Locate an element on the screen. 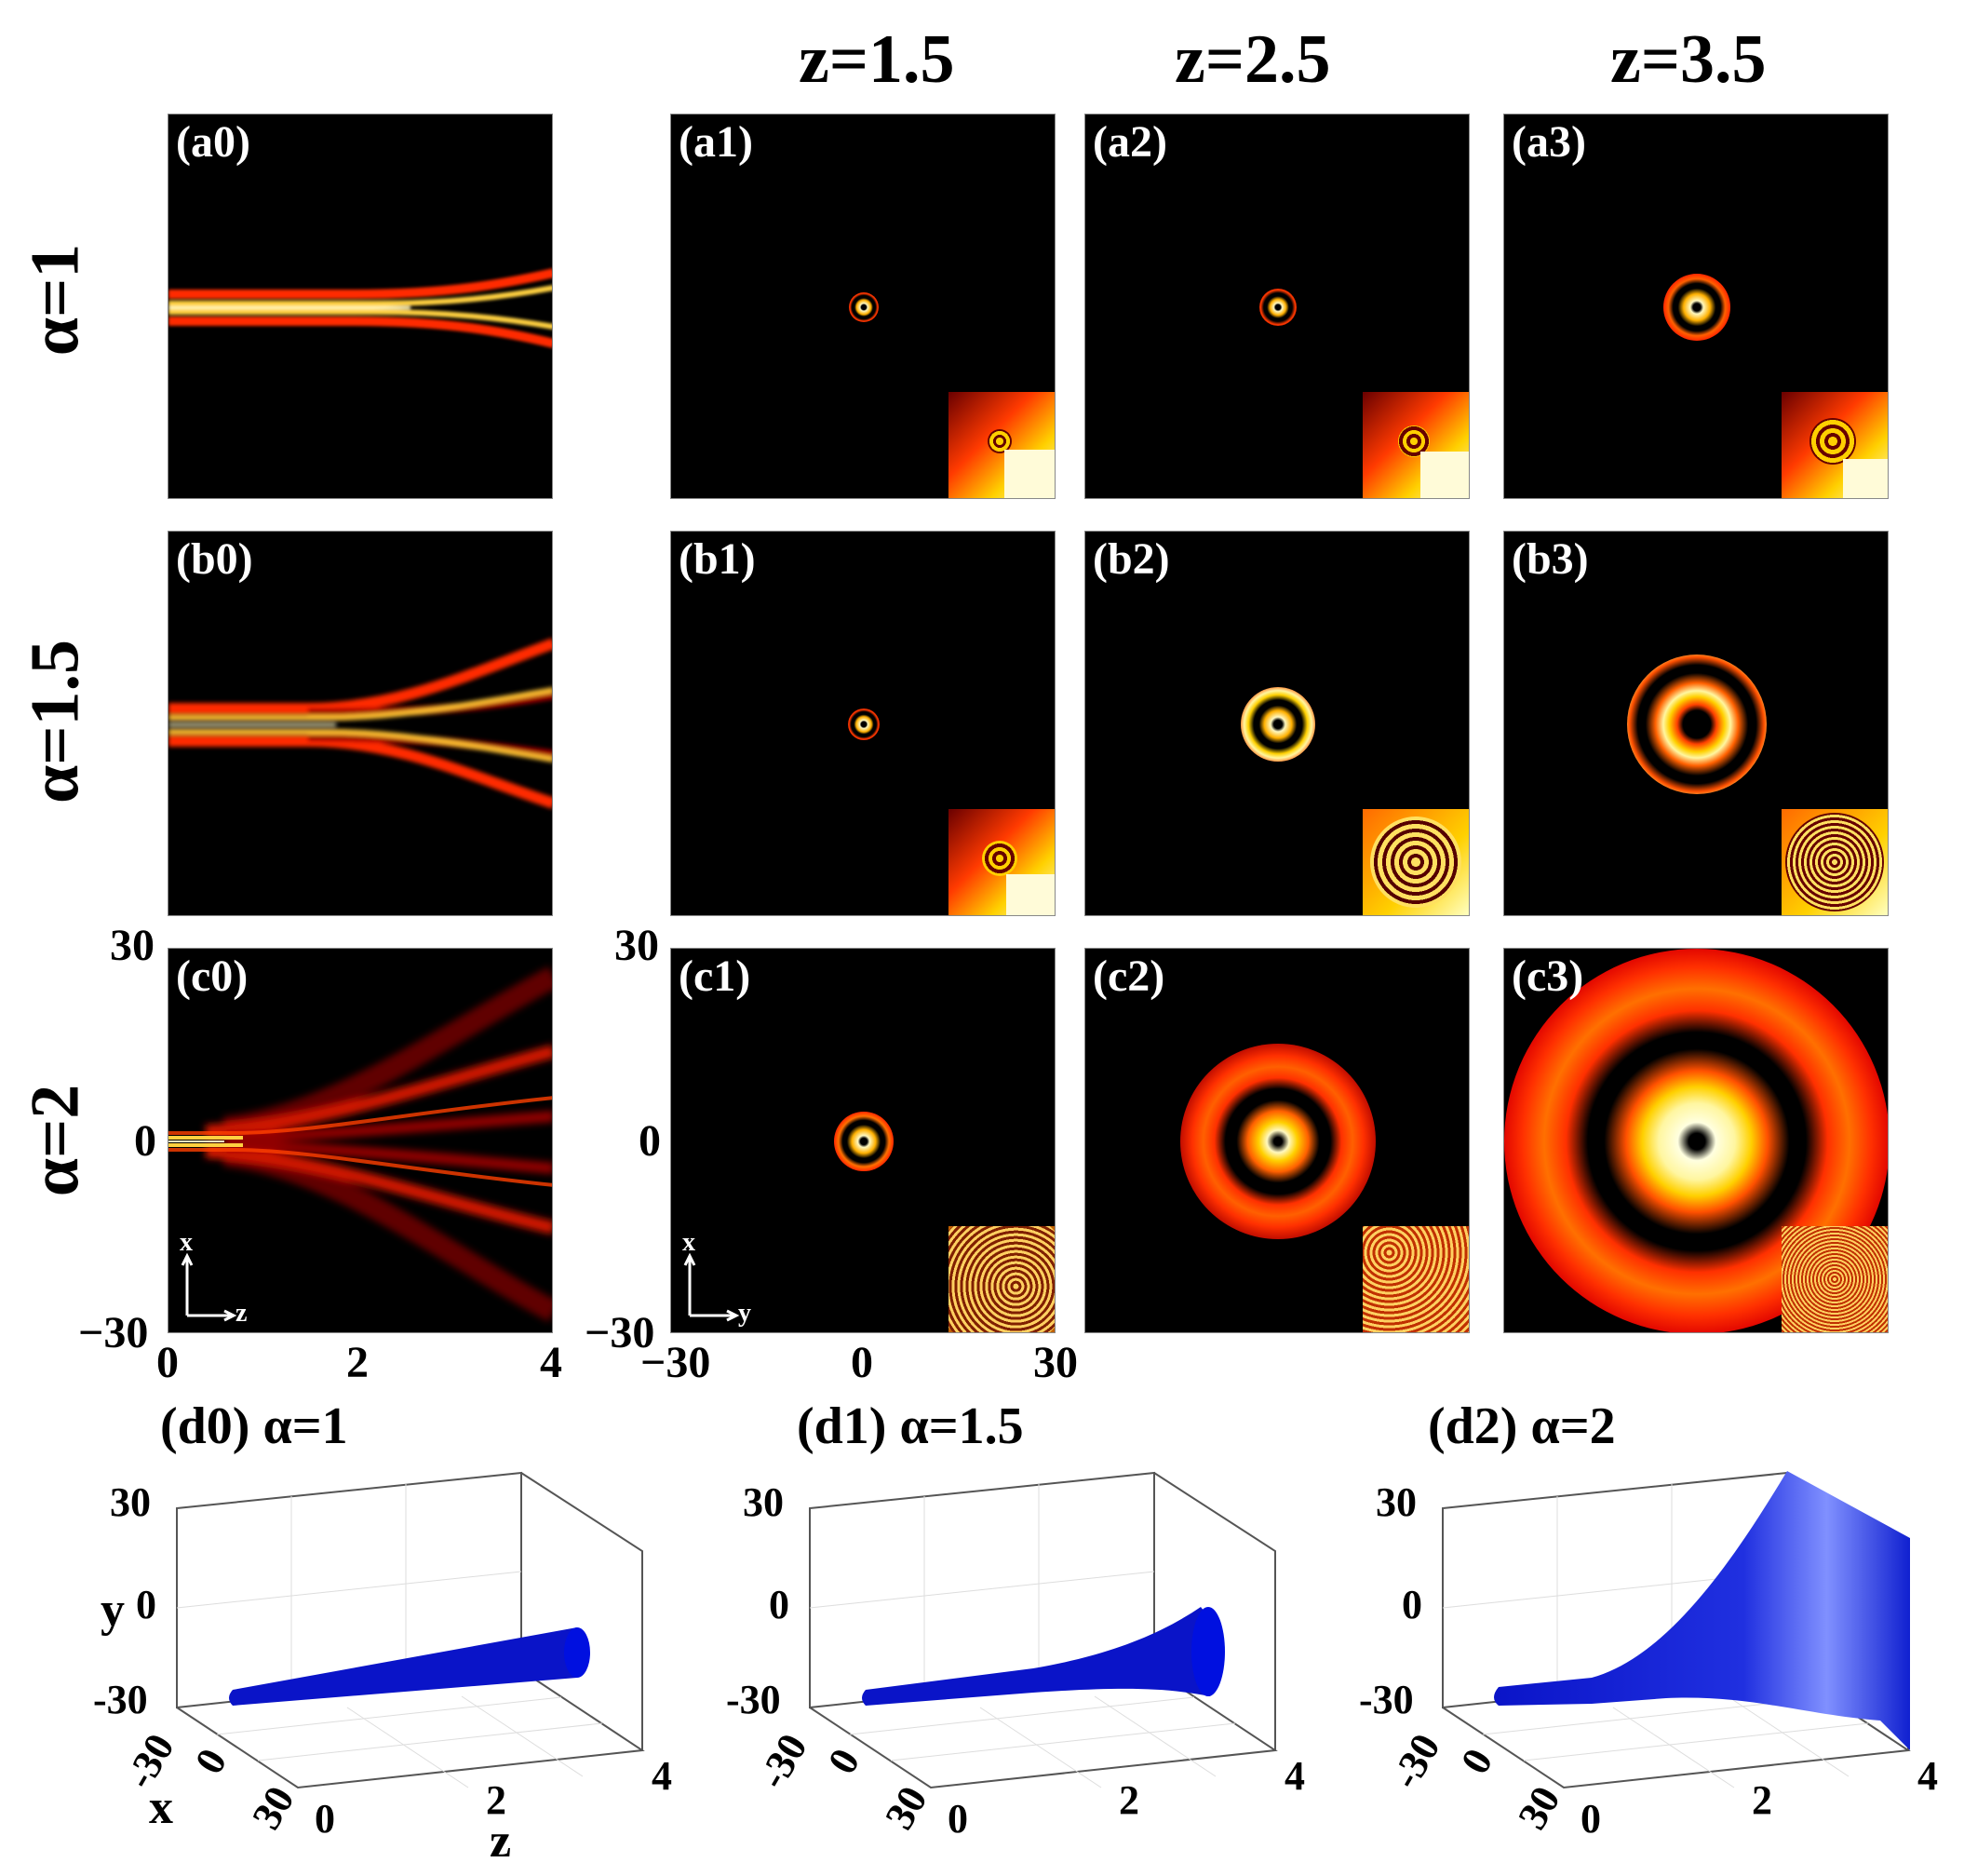 Image resolution: width=1964 pixels, height=1876 pixels. panel-b1: (b1) is located at coordinates (863, 723).